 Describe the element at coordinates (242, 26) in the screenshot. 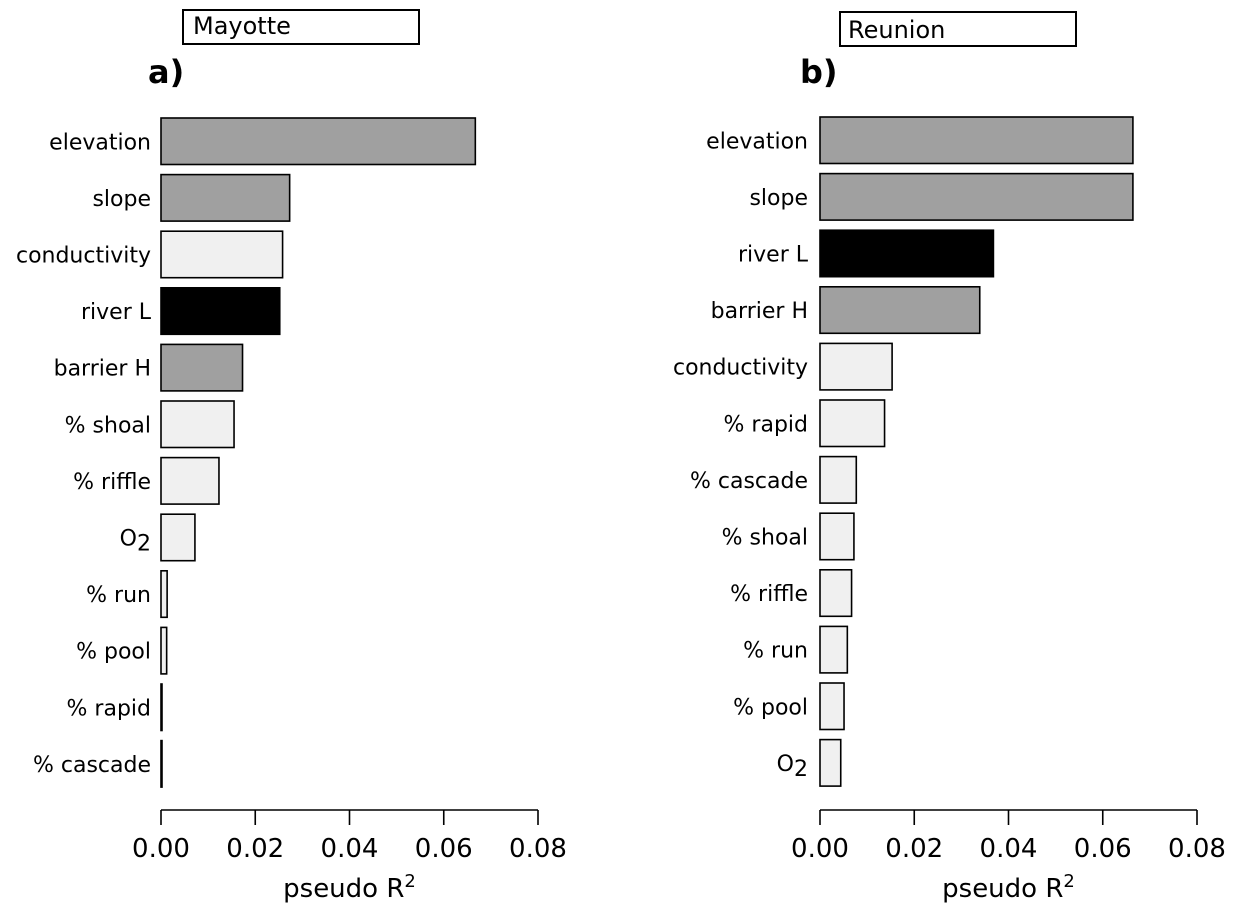

I see `region-title: Mayotte` at that location.